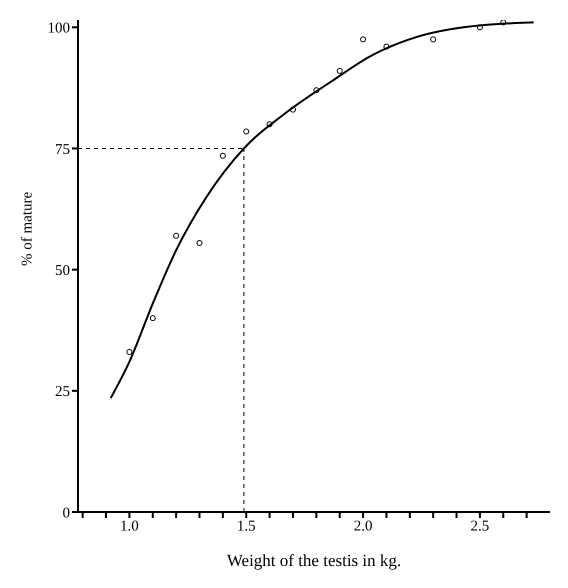 This screenshot has width=568, height=588. What do you see at coordinates (62, 392) in the screenshot?
I see `y-tick-label: 25` at bounding box center [62, 392].